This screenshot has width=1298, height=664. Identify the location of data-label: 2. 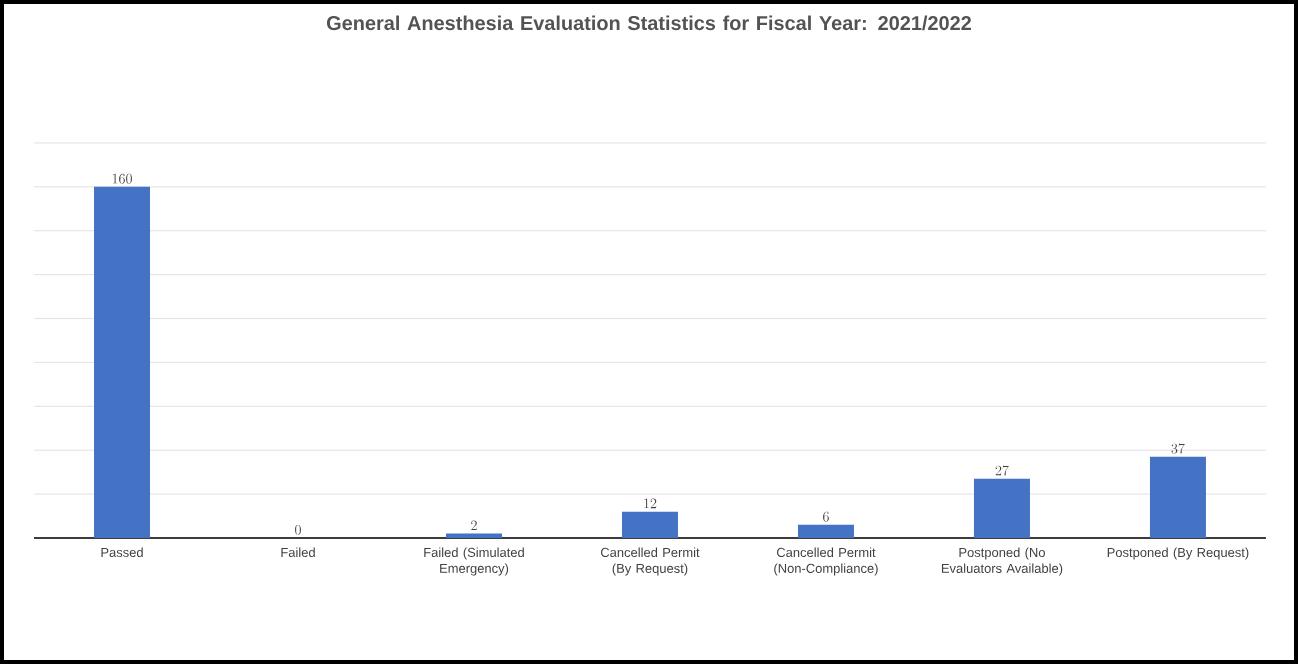
(474, 525).